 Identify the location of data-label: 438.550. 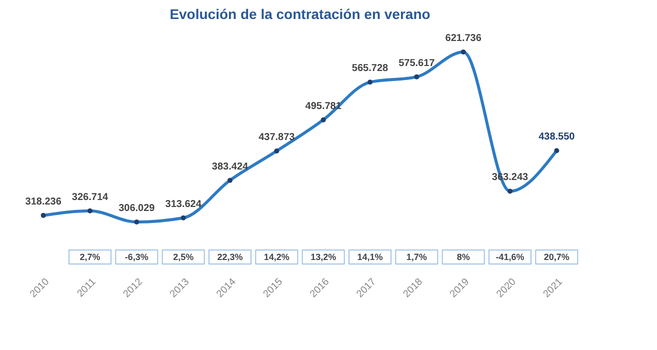
(557, 137).